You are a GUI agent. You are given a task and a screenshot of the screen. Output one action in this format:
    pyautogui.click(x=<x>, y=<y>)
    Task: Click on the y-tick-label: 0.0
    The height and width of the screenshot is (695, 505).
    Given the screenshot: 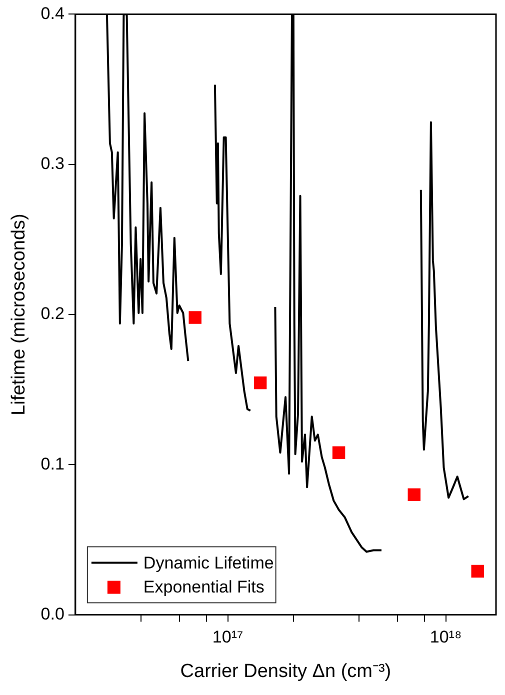 What is the action you would take?
    pyautogui.click(x=52, y=614)
    